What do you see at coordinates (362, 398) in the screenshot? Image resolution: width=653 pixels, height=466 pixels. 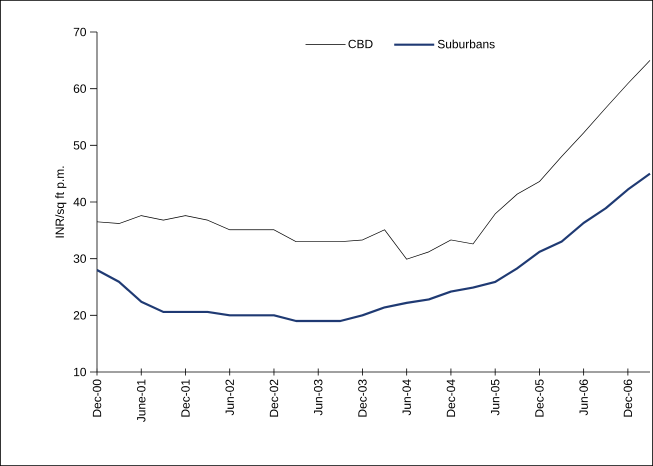 I see `x-tick-label: Dec-03` at bounding box center [362, 398].